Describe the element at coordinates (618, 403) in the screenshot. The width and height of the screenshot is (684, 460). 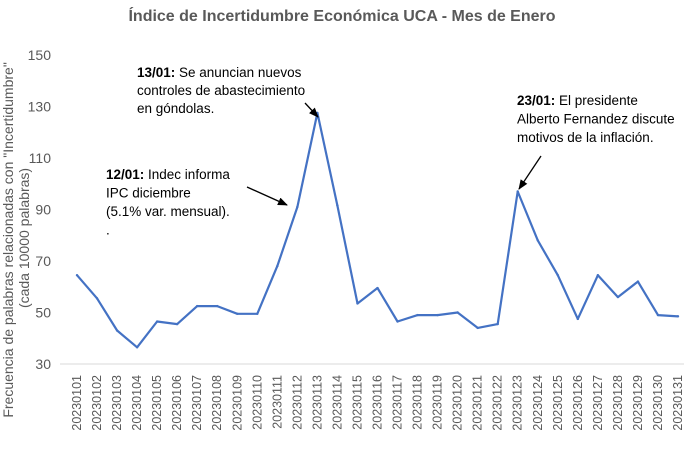
I see `x-tick-label: 20230128` at that location.